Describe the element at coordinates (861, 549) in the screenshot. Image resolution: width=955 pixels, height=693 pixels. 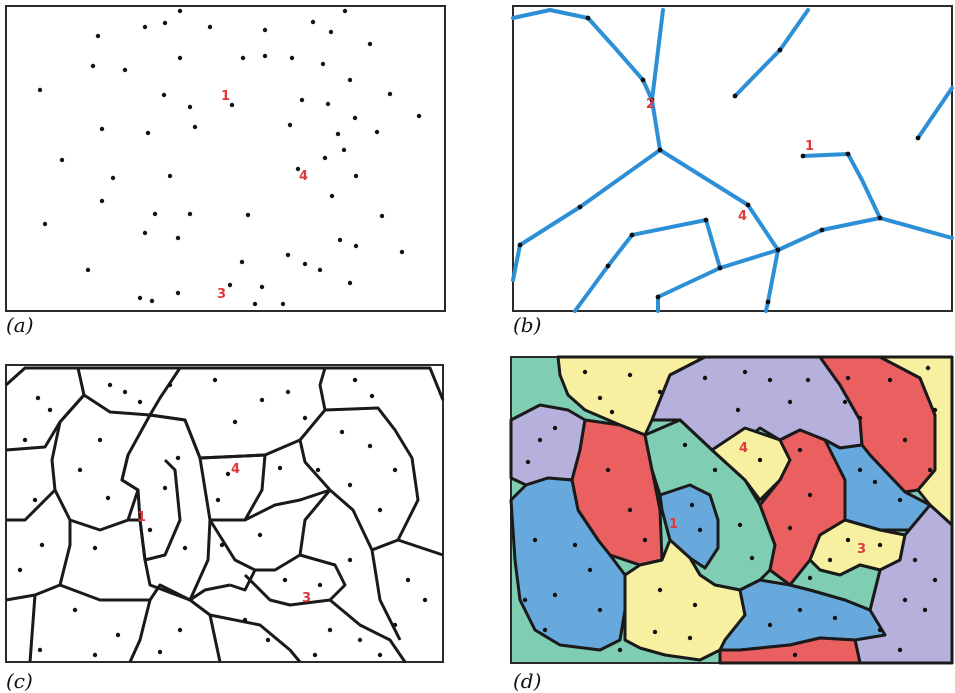
I see `marker-3-panel-d: 3` at that location.